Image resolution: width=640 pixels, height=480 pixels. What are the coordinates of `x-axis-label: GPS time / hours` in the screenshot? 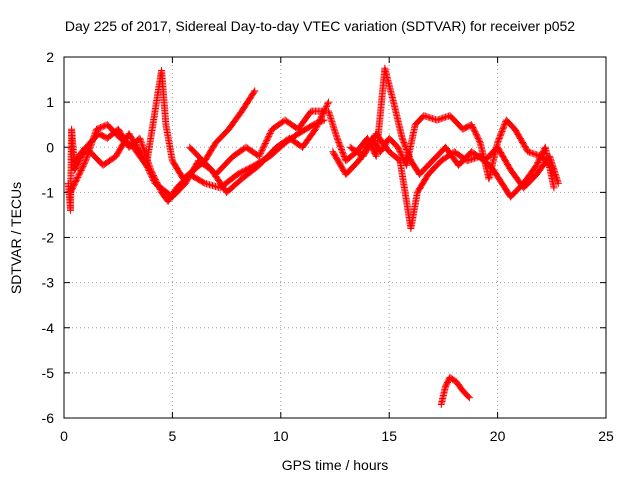 It's located at (335, 465).